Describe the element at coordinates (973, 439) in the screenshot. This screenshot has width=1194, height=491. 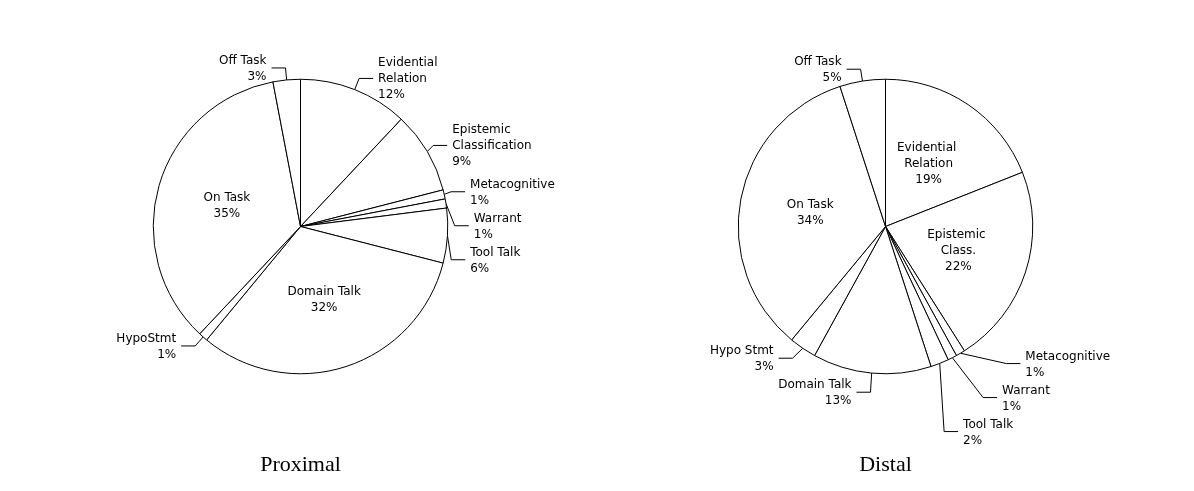
I see `data-label: 2%` at that location.